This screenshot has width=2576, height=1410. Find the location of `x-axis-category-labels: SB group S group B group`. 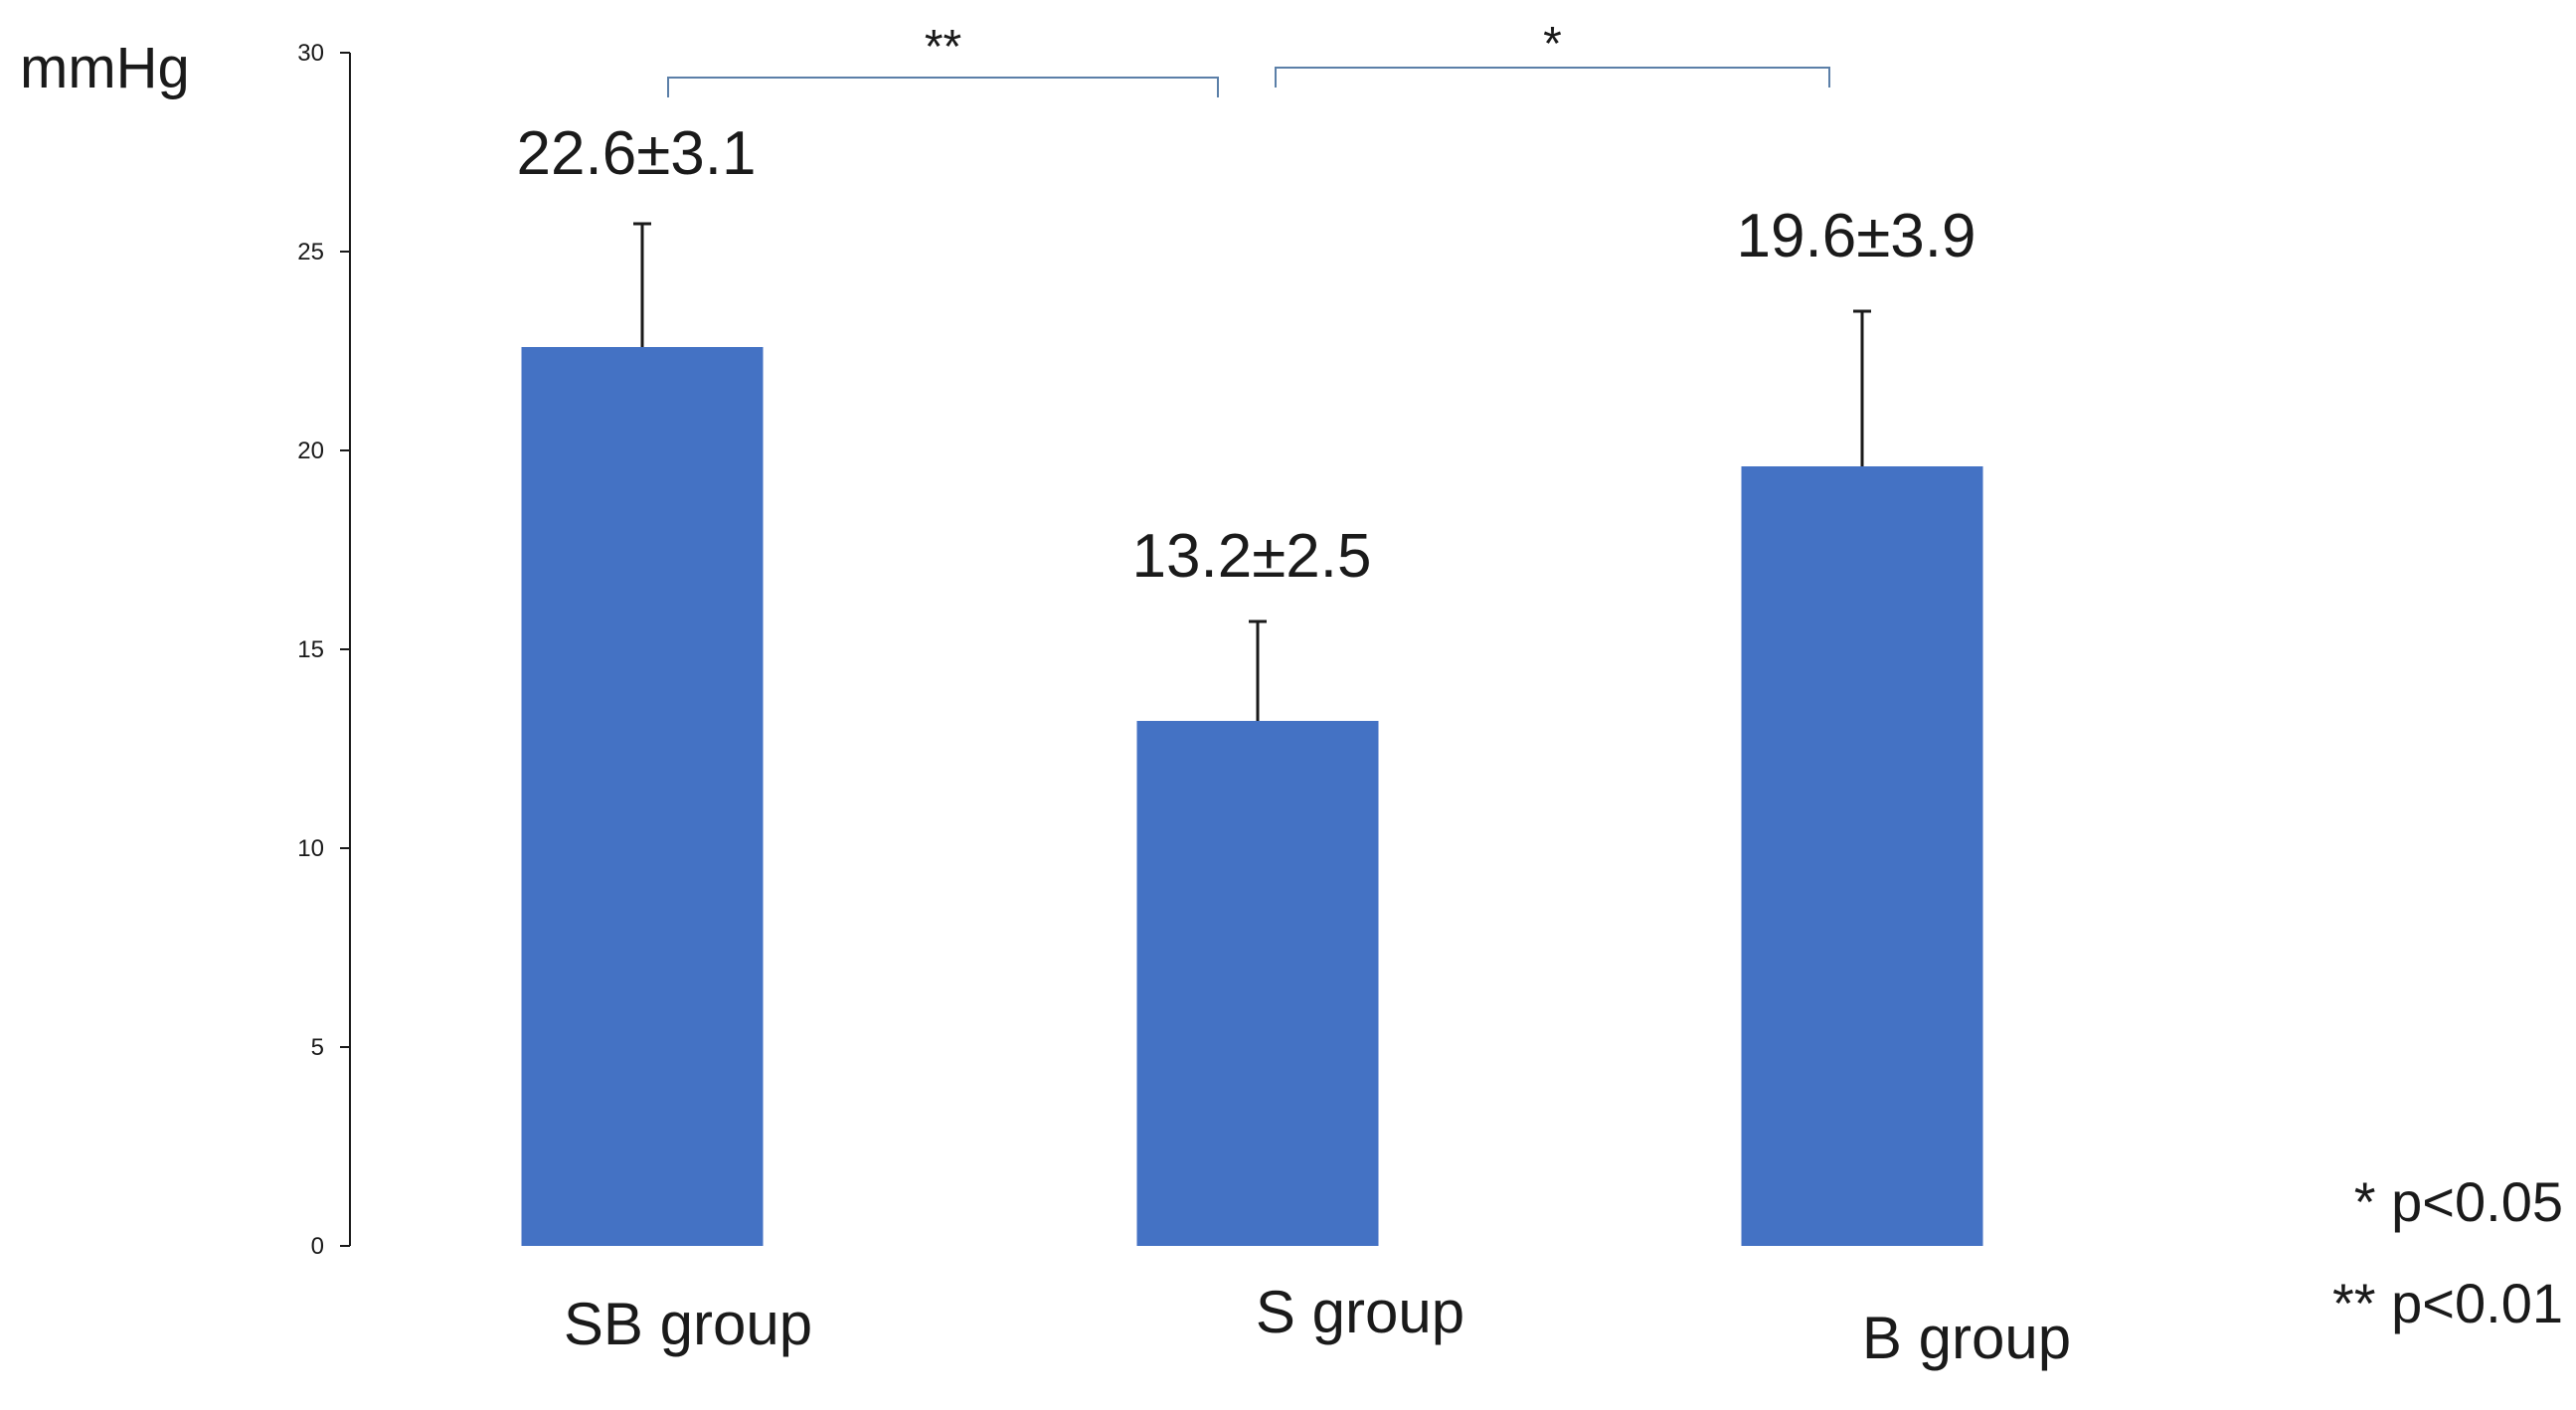

x-axis-category-labels: SB group S group B group is located at coordinates (1317, 1325).